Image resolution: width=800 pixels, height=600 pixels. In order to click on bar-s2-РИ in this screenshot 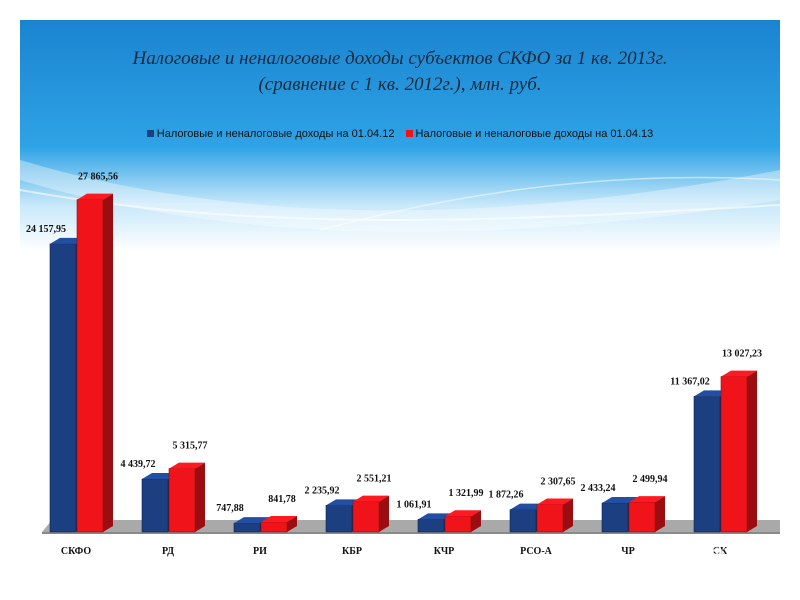, I will do `click(274, 527)`.